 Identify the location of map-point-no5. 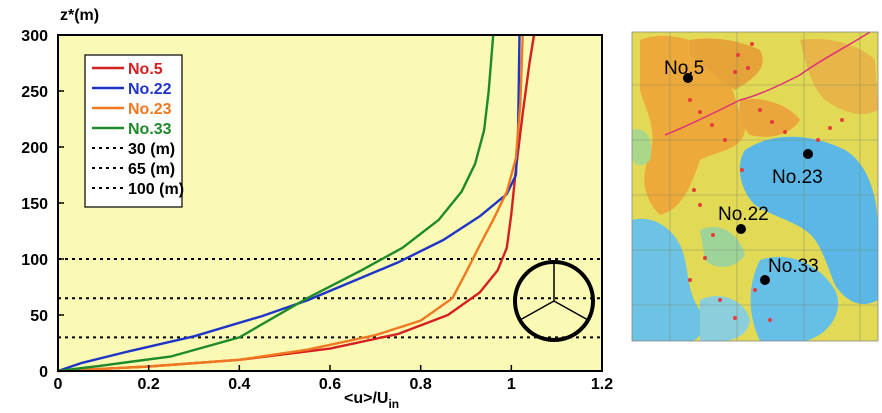
(688, 78).